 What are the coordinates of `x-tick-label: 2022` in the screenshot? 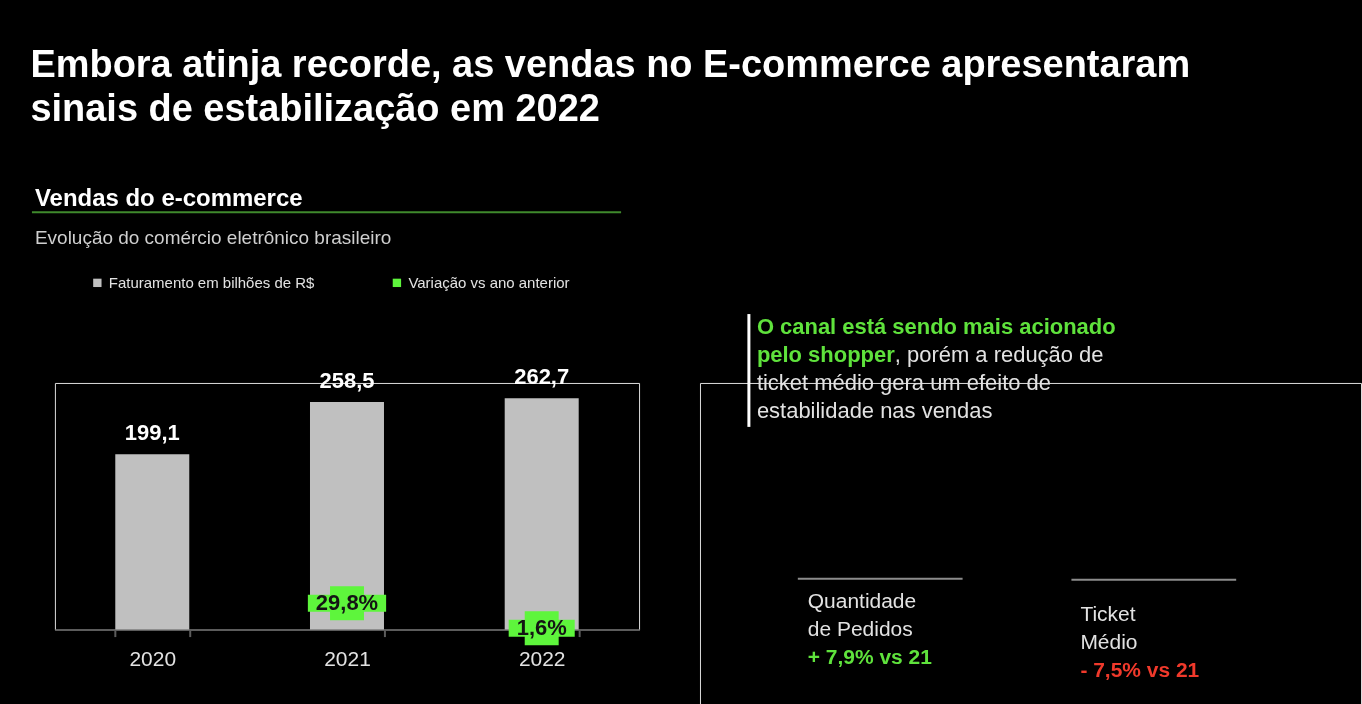 It's located at (542, 659).